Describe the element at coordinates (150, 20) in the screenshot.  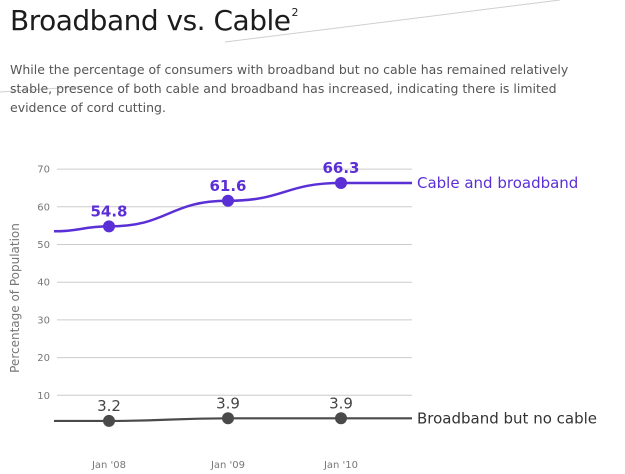
I see `page-title-text: Broadband vs. Cable` at that location.